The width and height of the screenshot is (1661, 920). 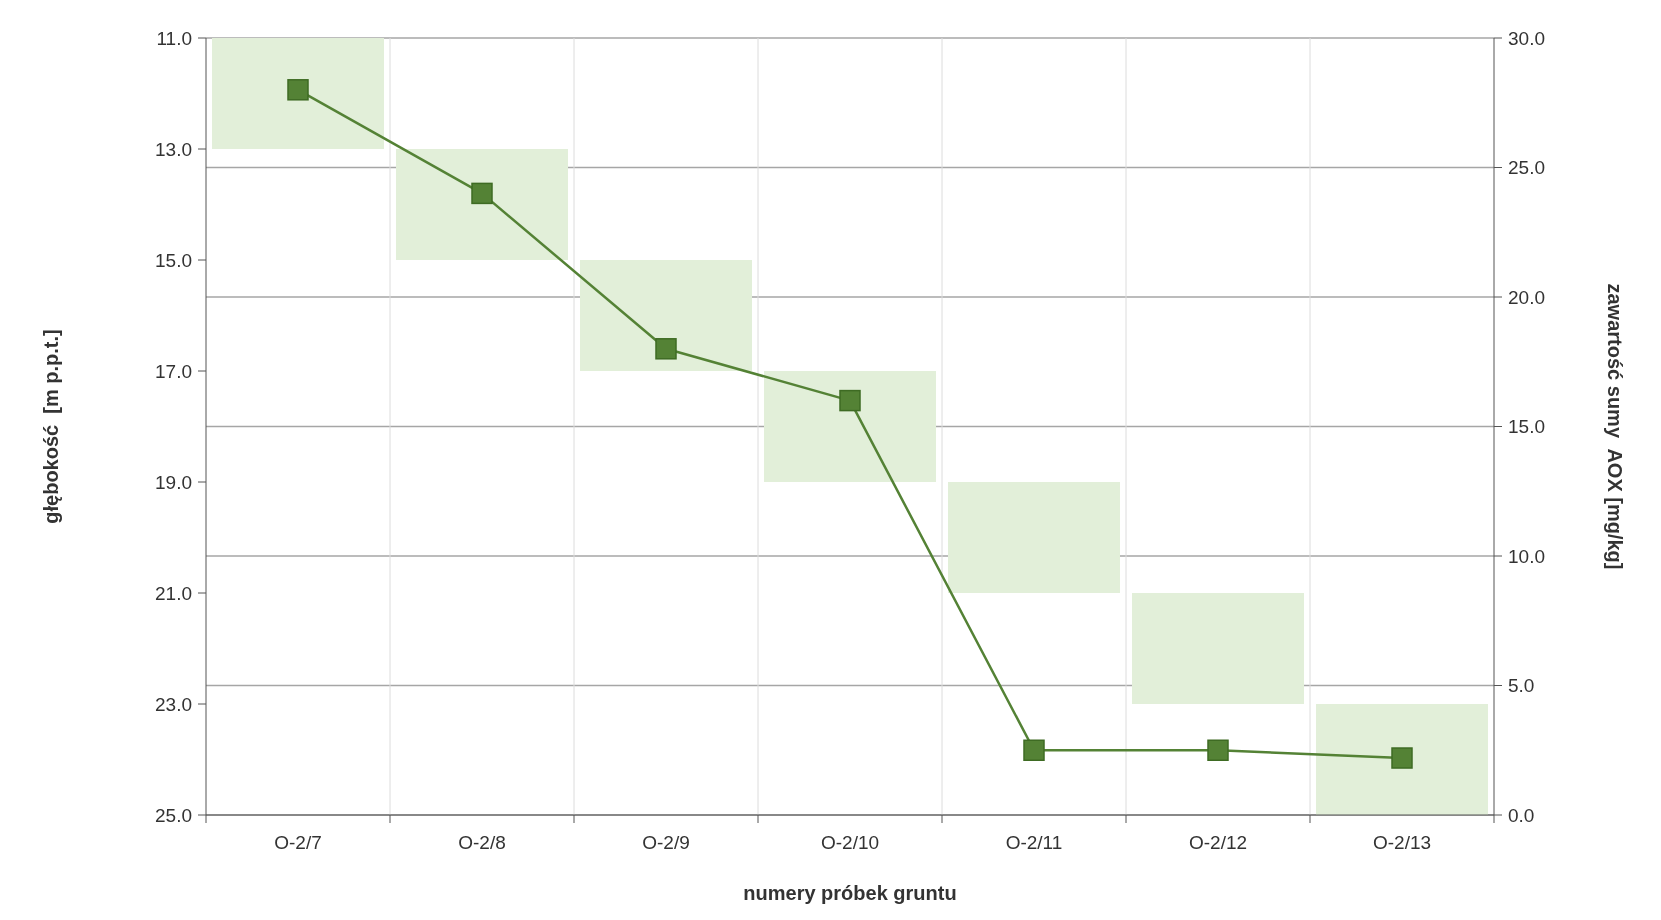 What do you see at coordinates (1034, 842) in the screenshot?
I see `x-tick-label: O-2/11` at bounding box center [1034, 842].